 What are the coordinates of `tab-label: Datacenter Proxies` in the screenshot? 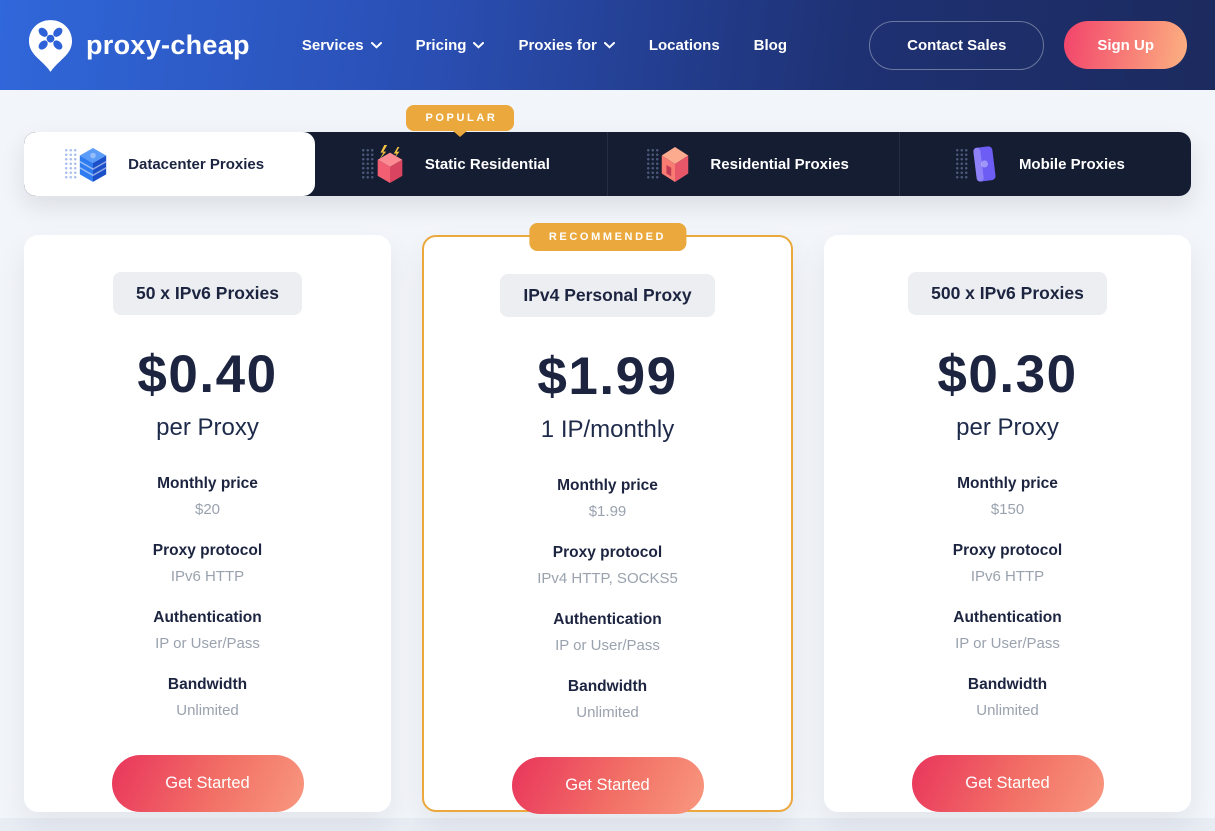 It's located at (196, 164).